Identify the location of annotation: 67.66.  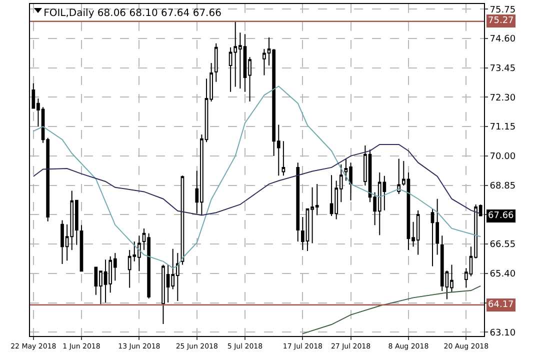
(501, 216).